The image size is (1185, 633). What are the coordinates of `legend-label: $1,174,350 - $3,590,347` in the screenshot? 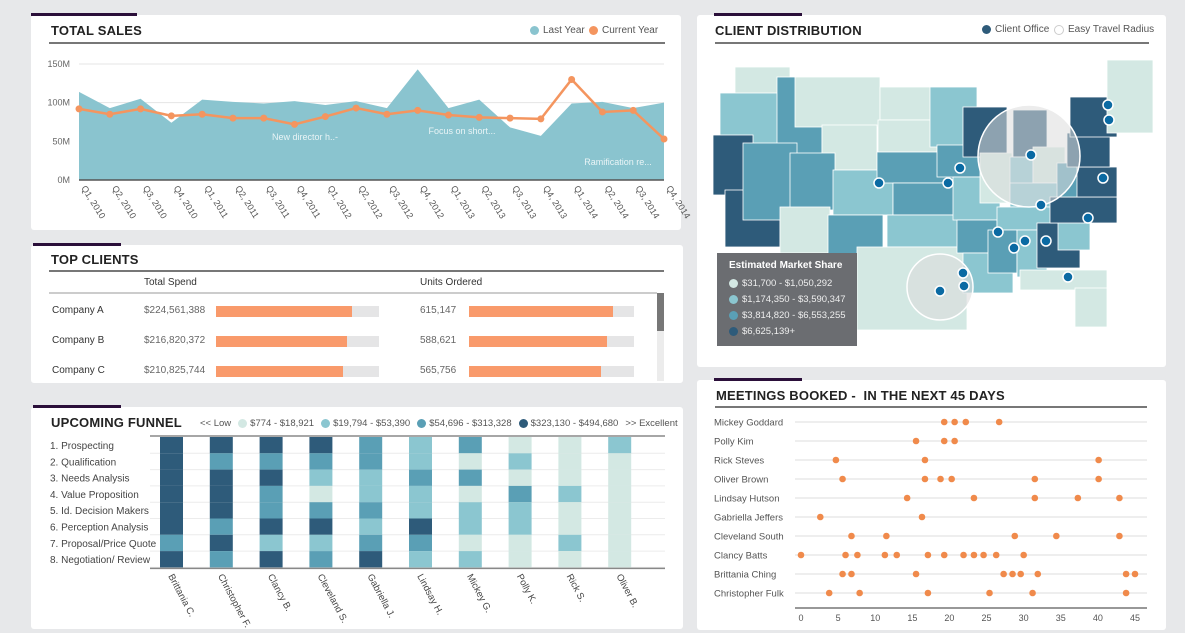 It's located at (794, 299).